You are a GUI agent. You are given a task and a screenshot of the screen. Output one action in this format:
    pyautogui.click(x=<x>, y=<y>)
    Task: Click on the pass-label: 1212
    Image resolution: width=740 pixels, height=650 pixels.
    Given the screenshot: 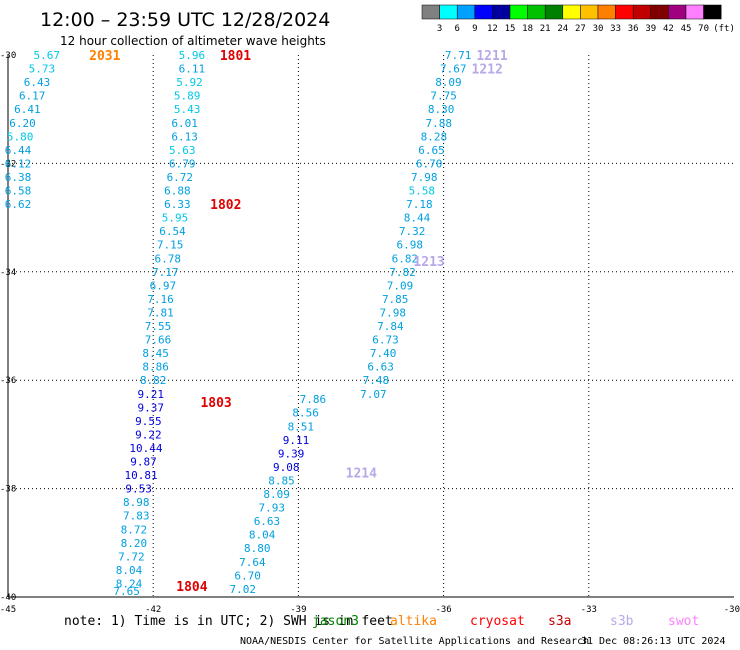 What is the action you would take?
    pyautogui.click(x=487, y=70)
    